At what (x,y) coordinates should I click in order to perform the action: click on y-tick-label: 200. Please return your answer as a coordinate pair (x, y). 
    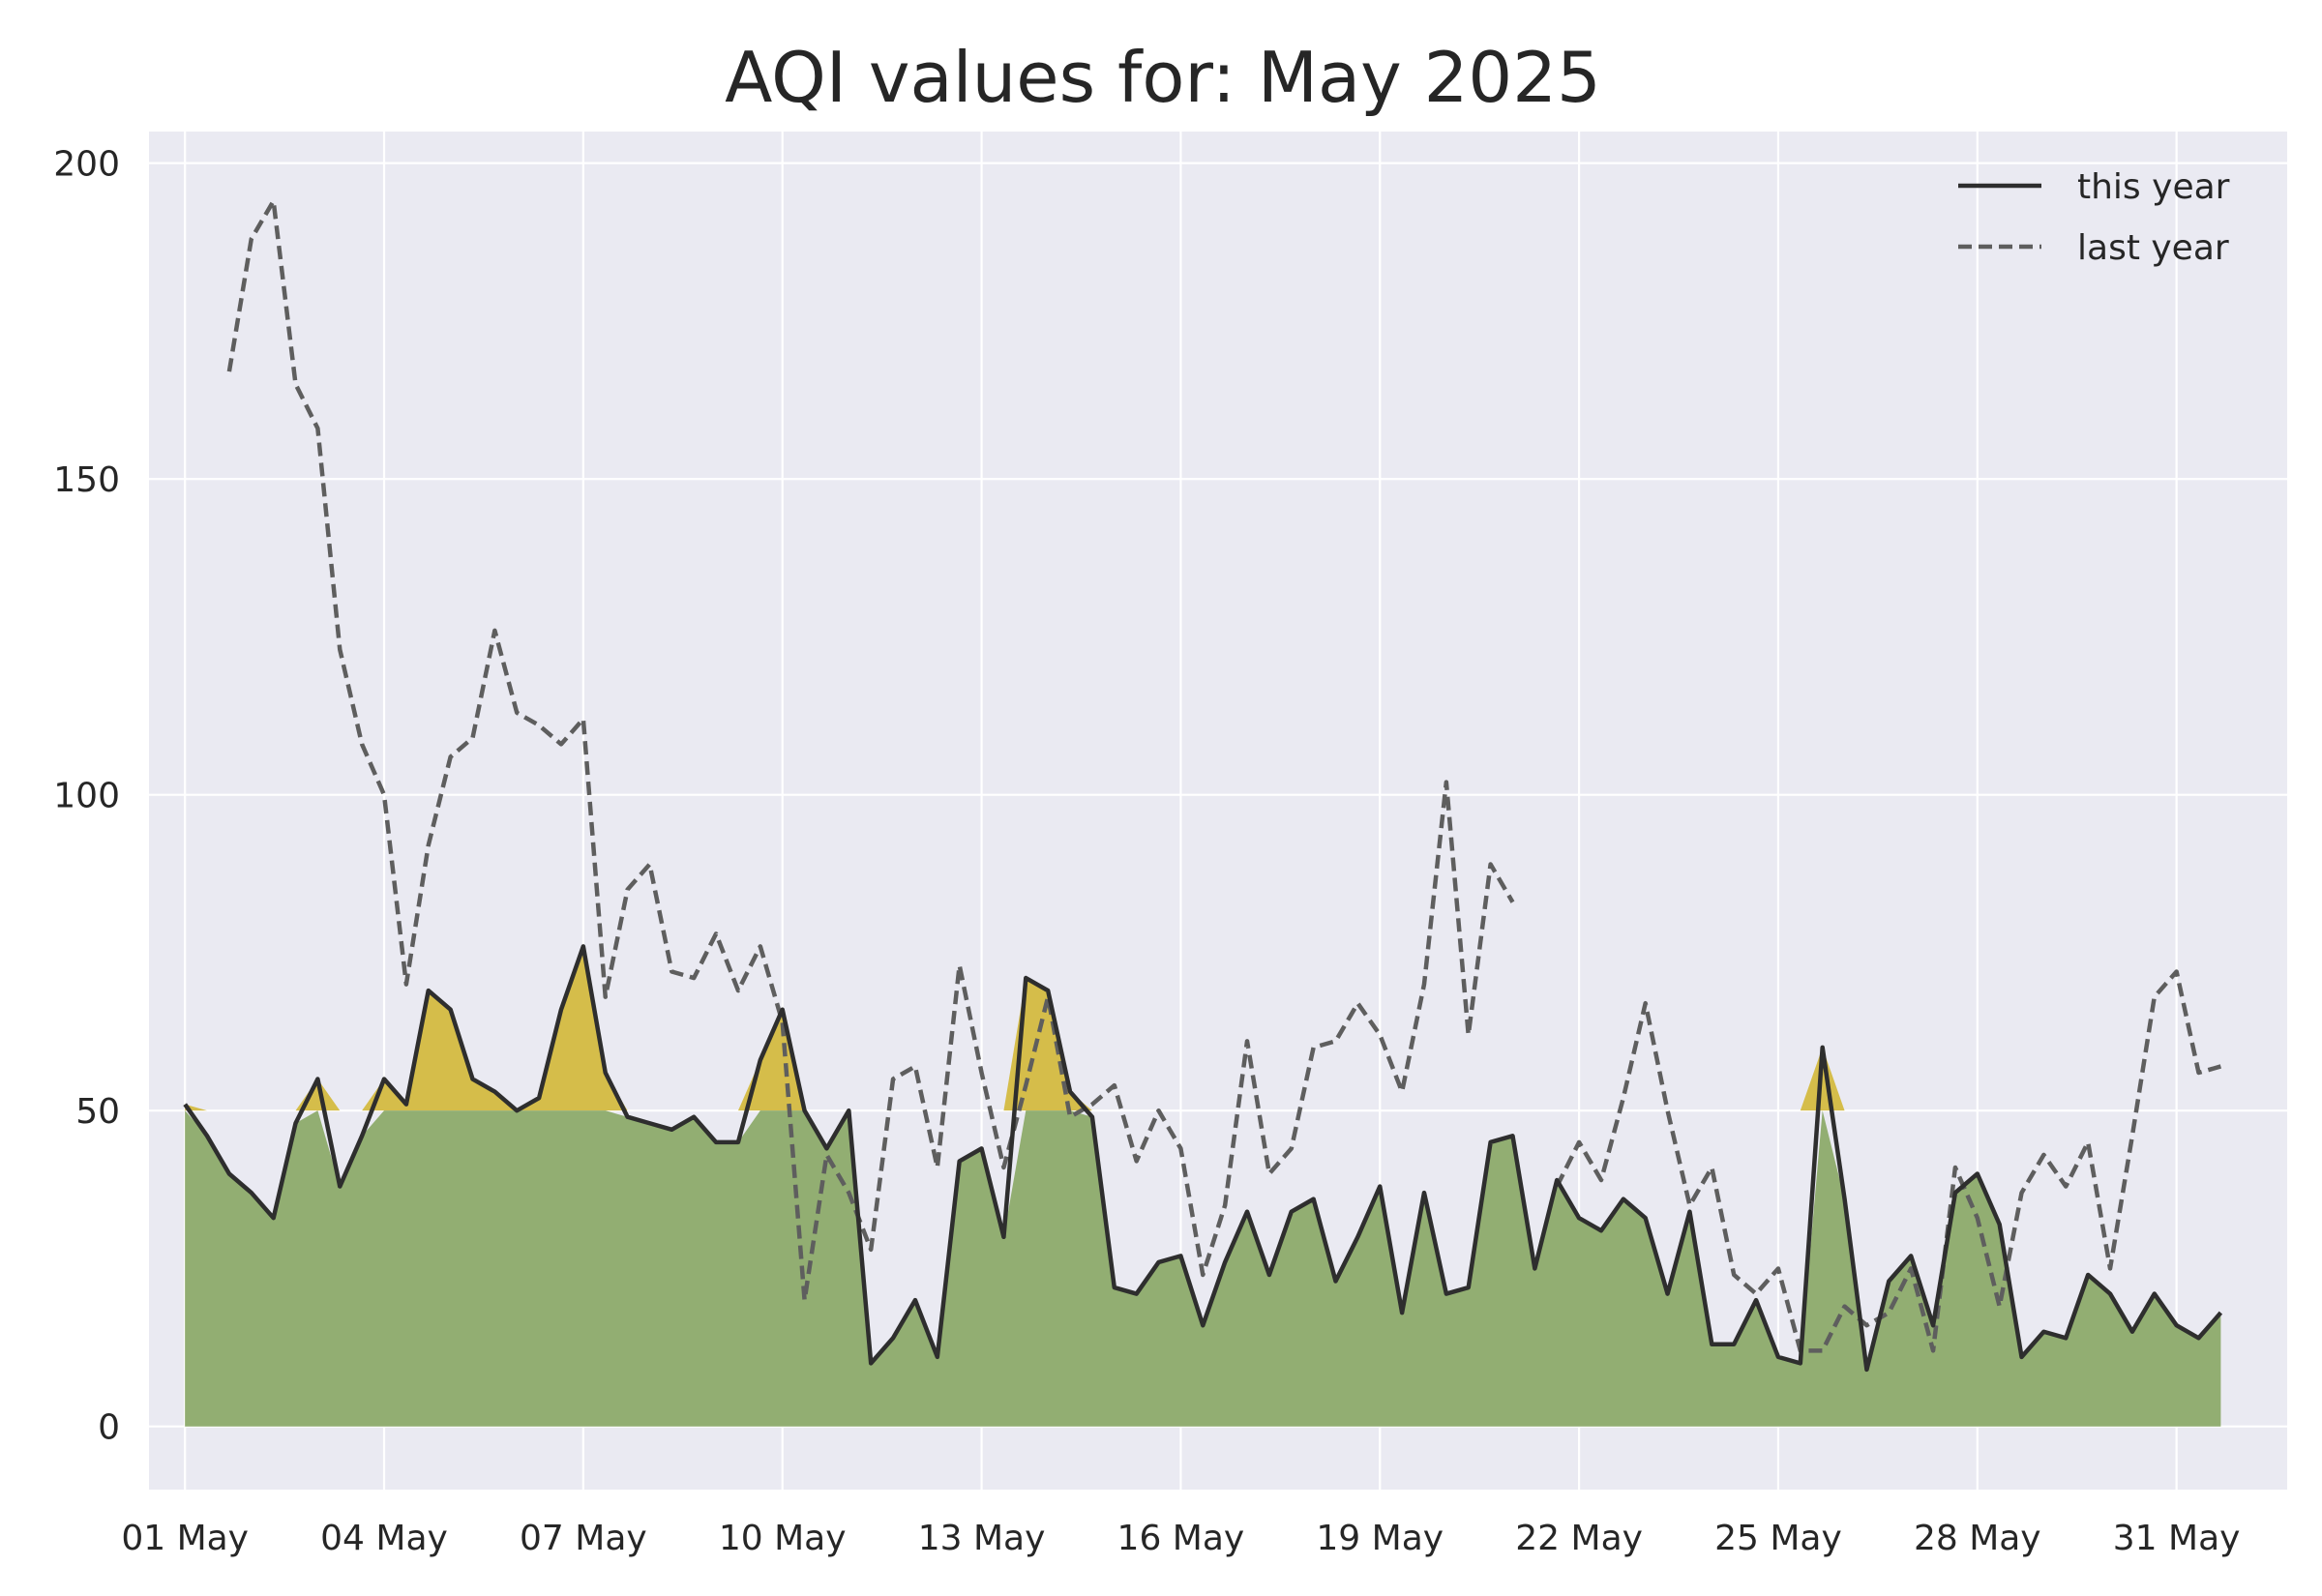
    Looking at the image, I should click on (86, 165).